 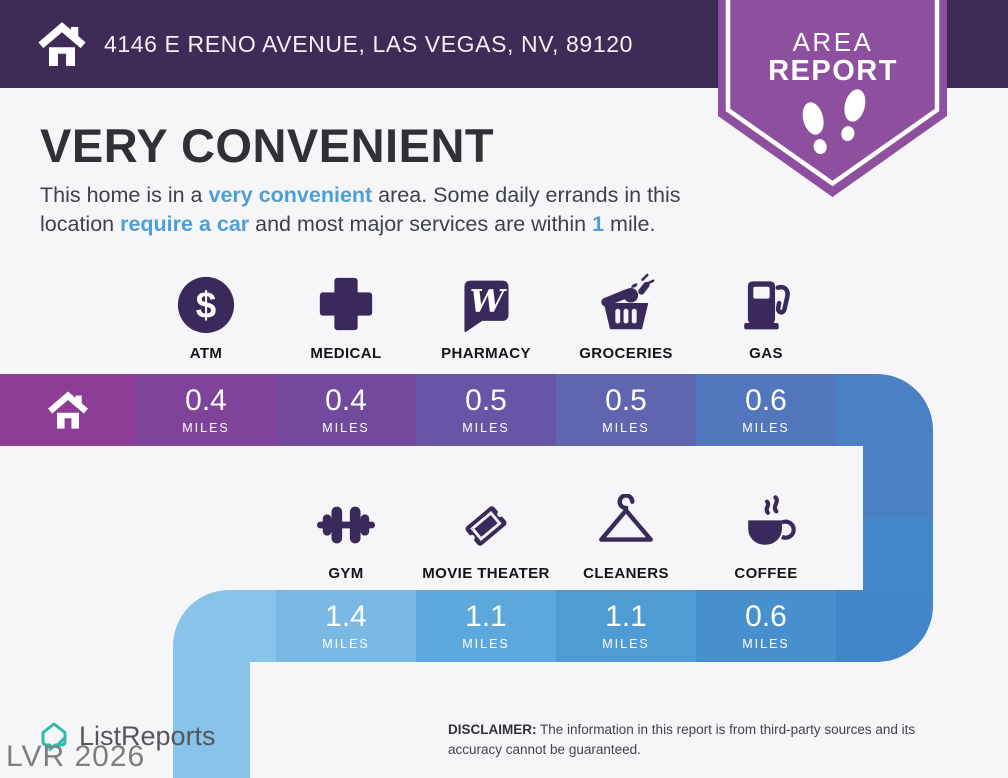 I want to click on poi-column-medical: MEDICAL, so click(x=346, y=313).